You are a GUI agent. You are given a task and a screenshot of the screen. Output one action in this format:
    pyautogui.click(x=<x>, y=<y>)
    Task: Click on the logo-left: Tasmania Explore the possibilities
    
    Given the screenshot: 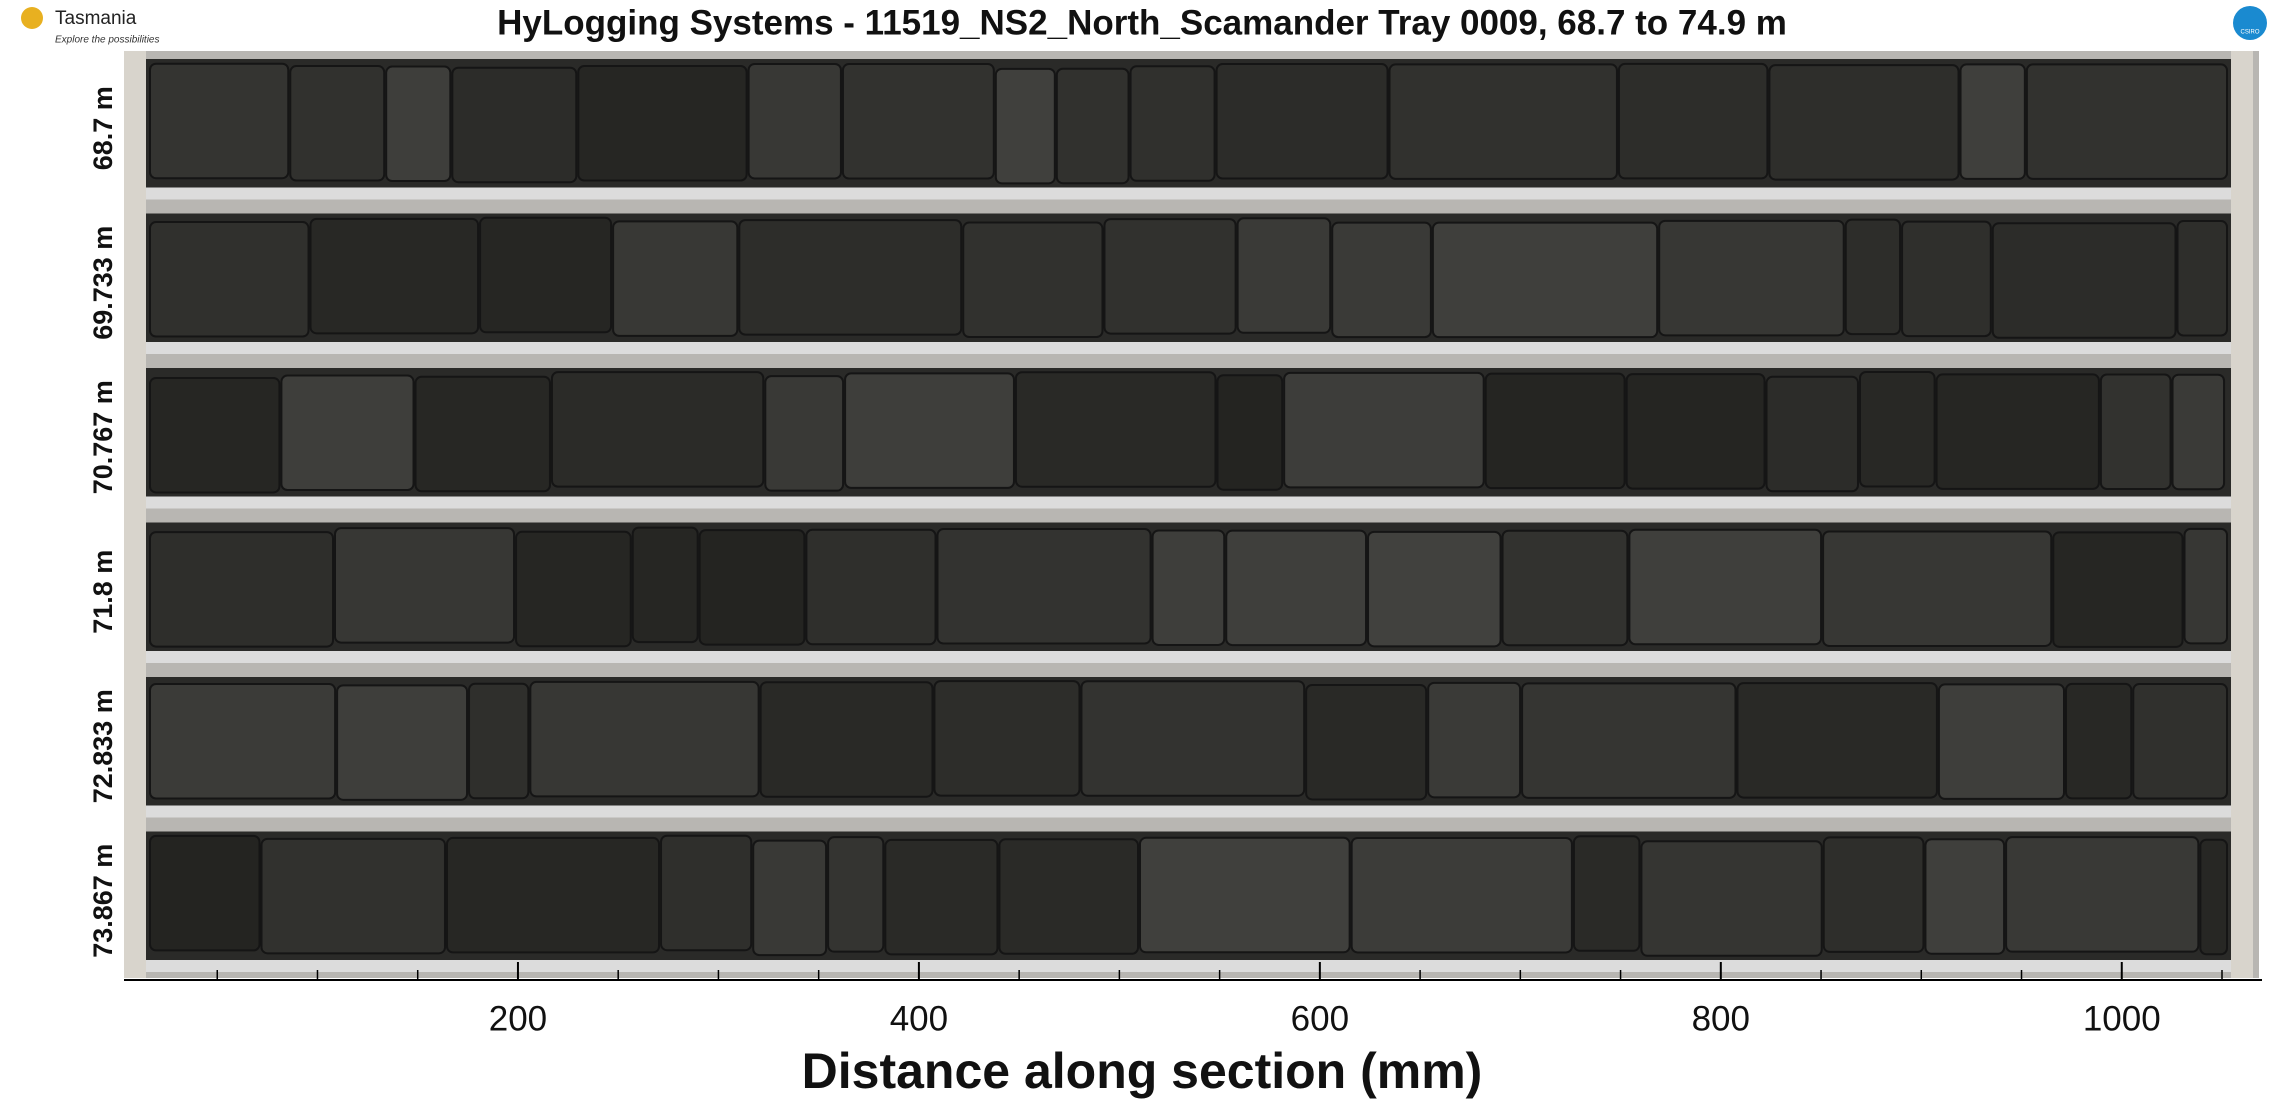 What is the action you would take?
    pyautogui.click(x=90, y=26)
    